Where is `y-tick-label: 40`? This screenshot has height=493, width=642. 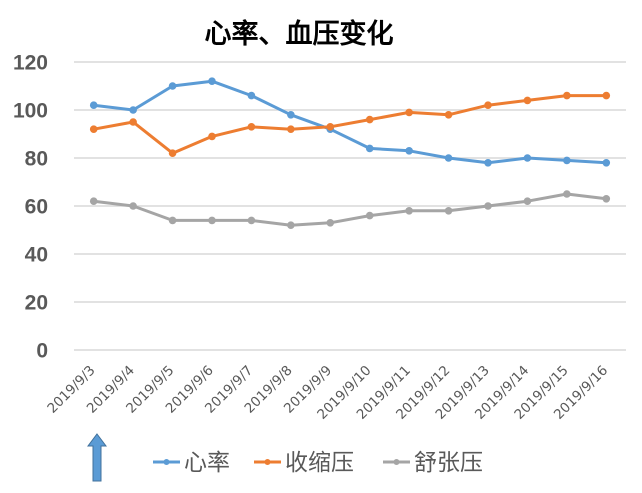 y-tick-label: 40 is located at coordinates (36, 255).